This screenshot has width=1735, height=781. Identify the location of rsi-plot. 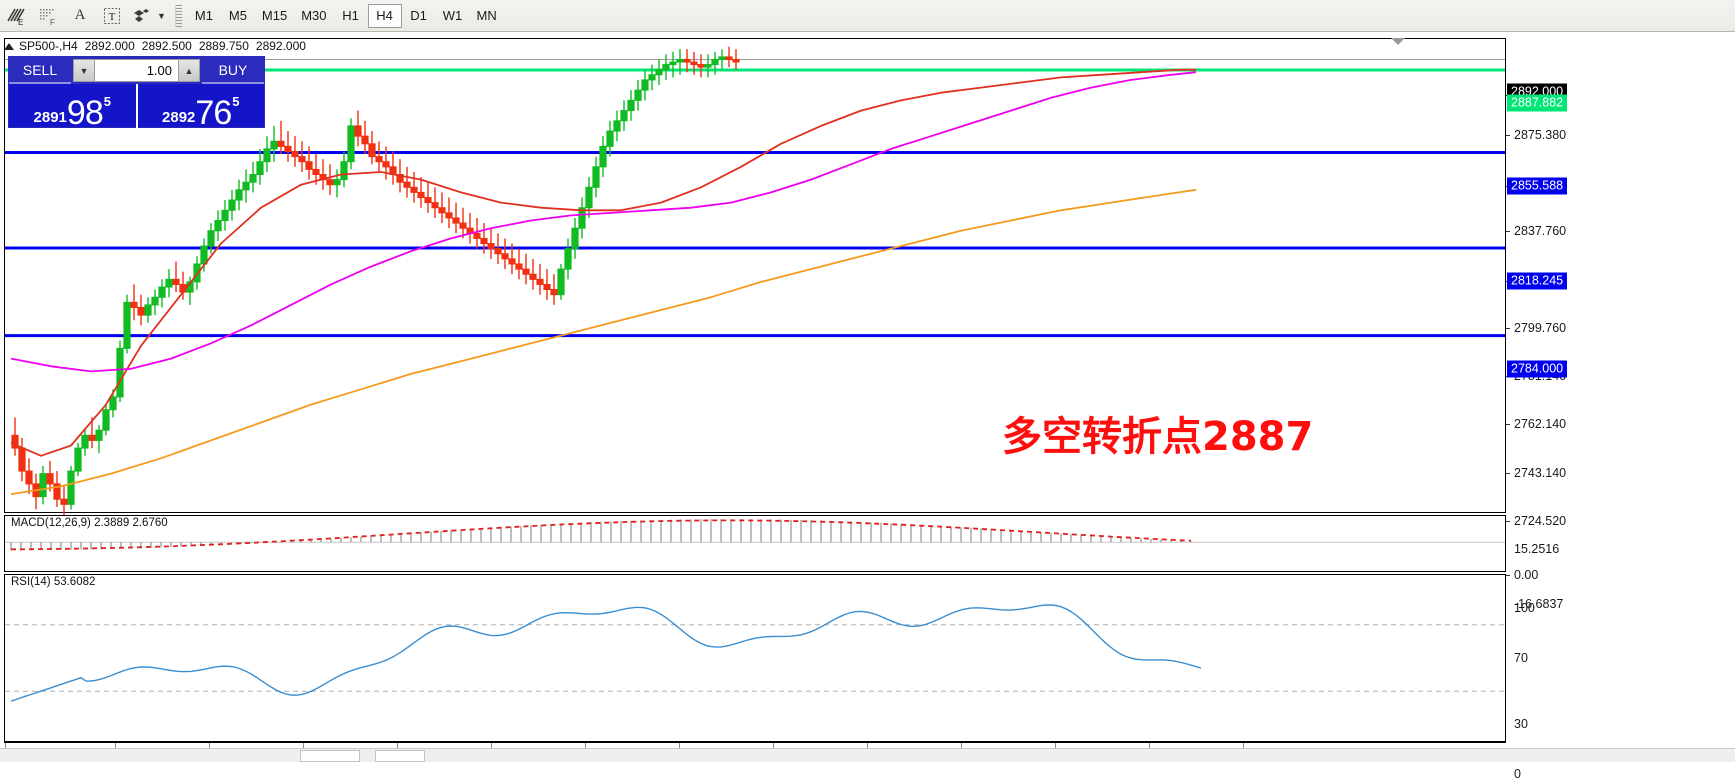
(755, 653).